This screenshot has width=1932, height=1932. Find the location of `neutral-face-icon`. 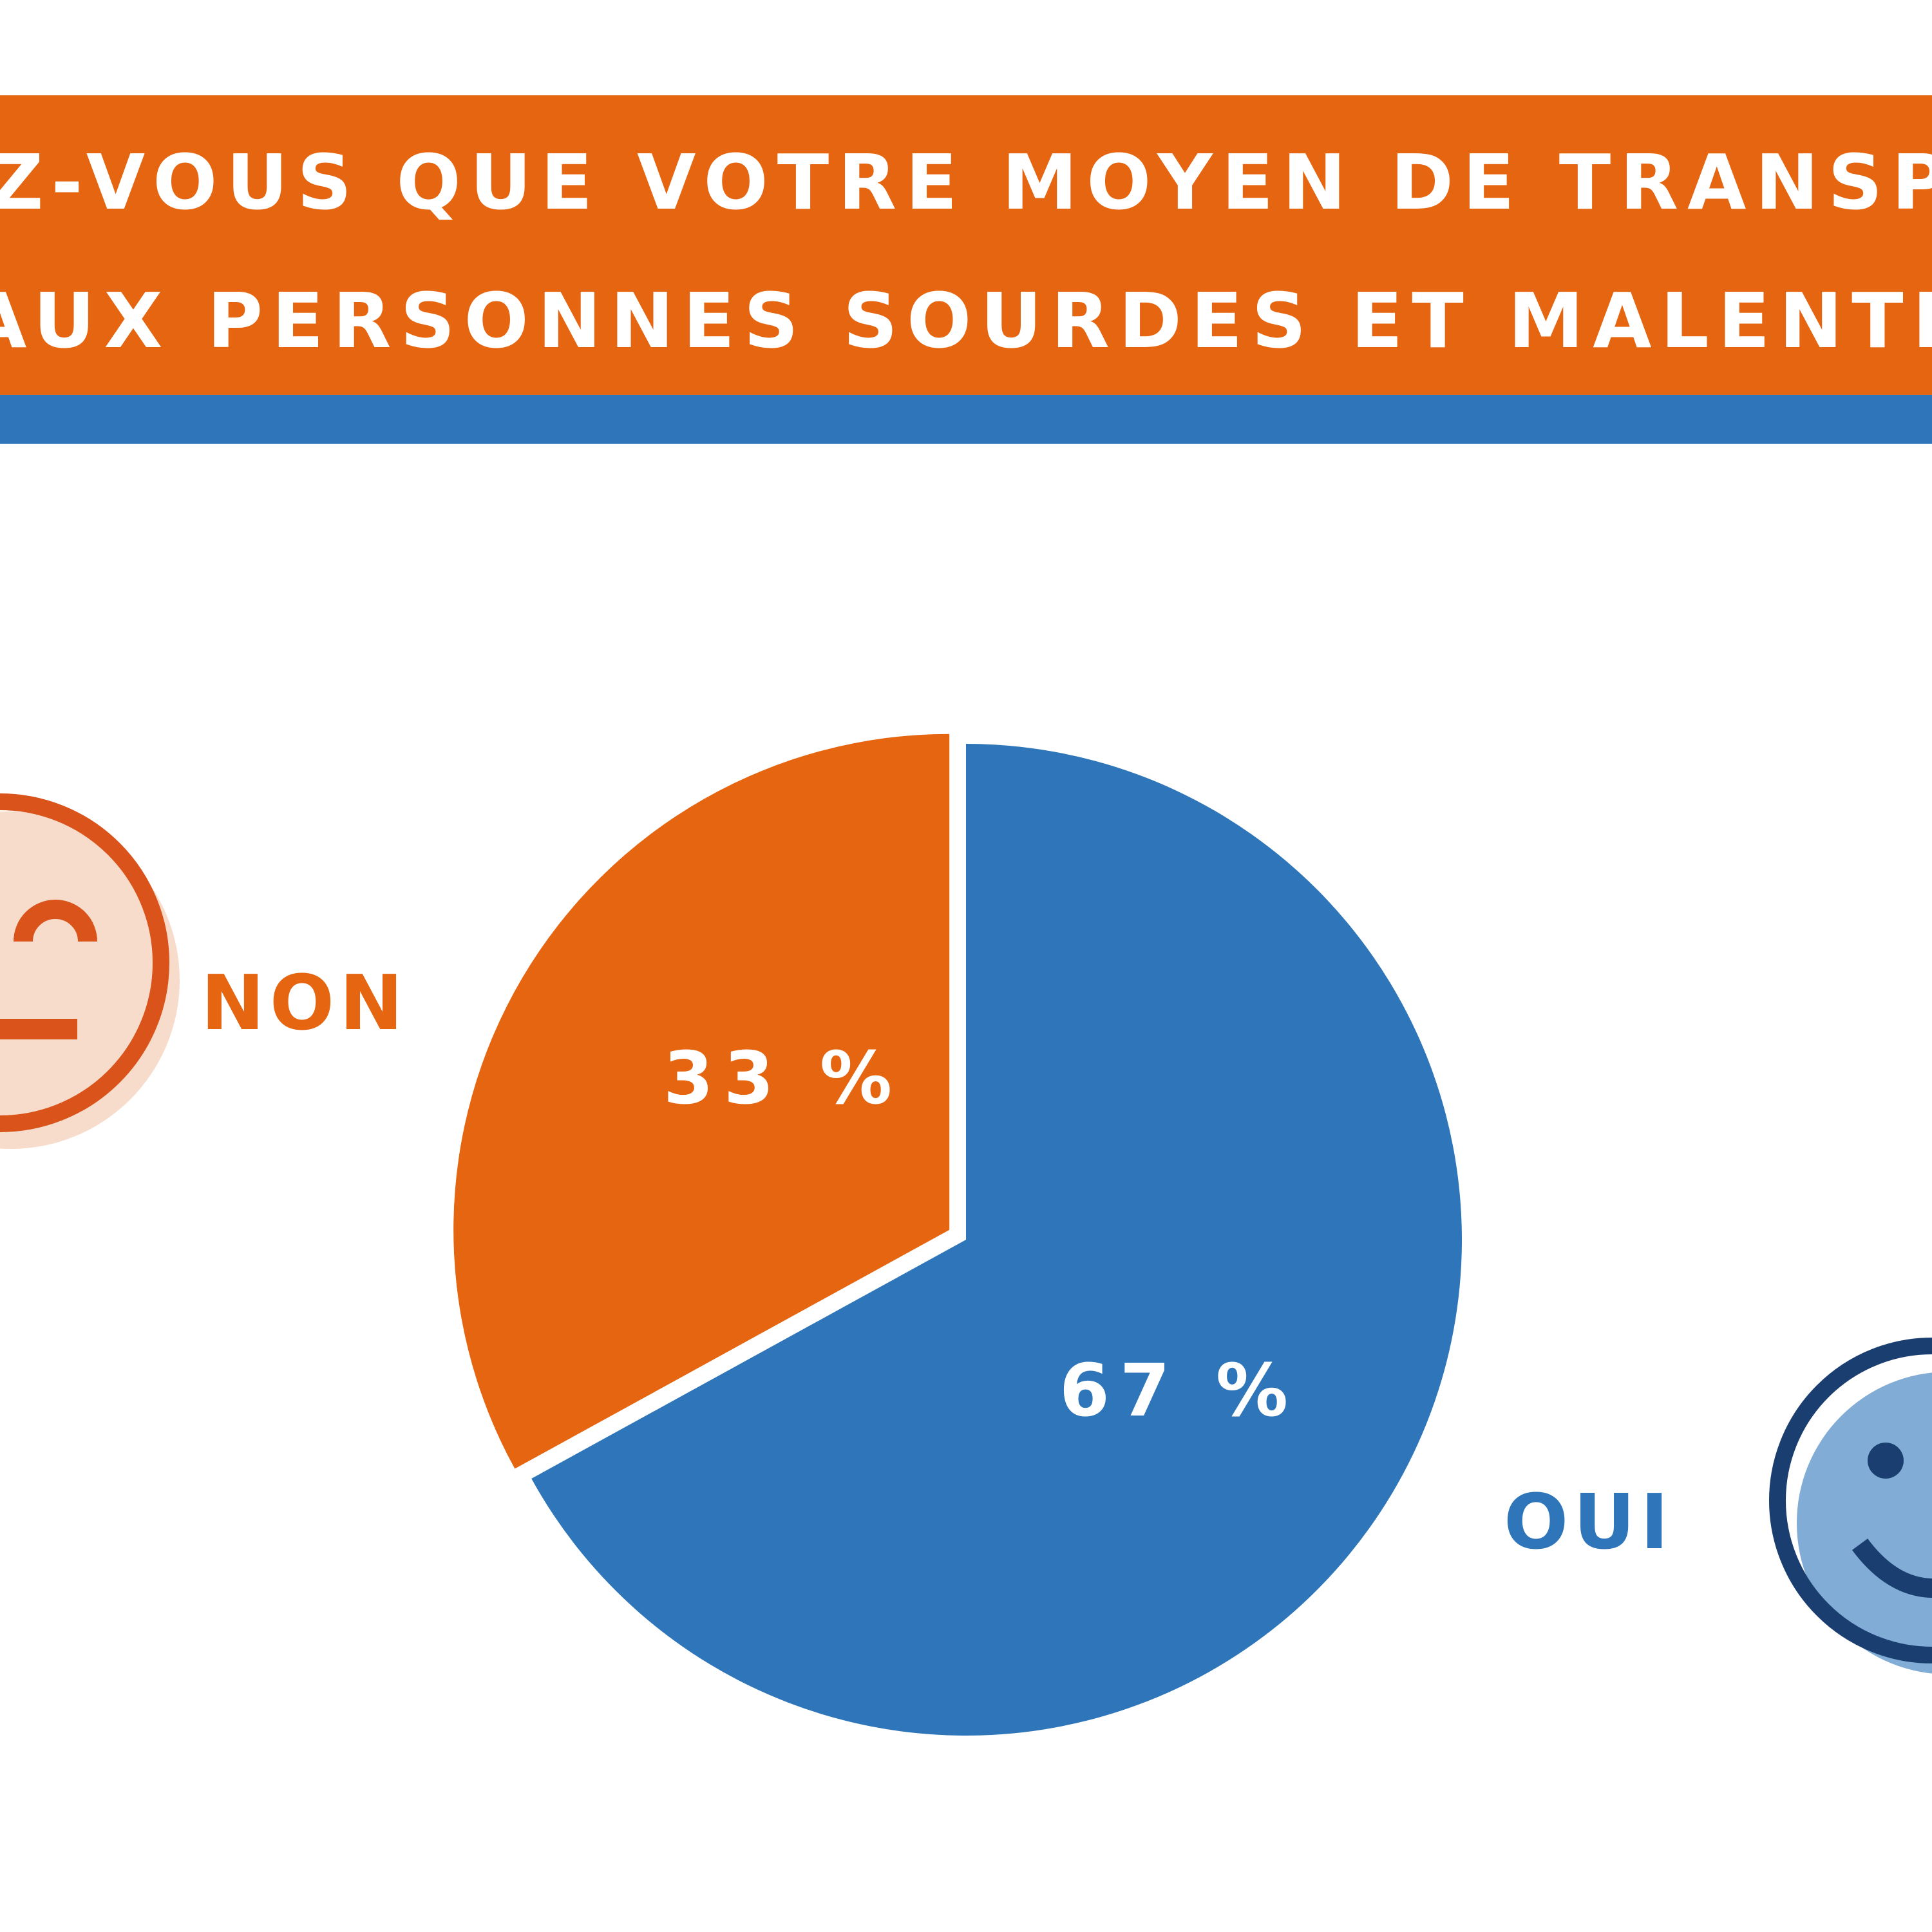

neutral-face-icon is located at coordinates (90, 971).